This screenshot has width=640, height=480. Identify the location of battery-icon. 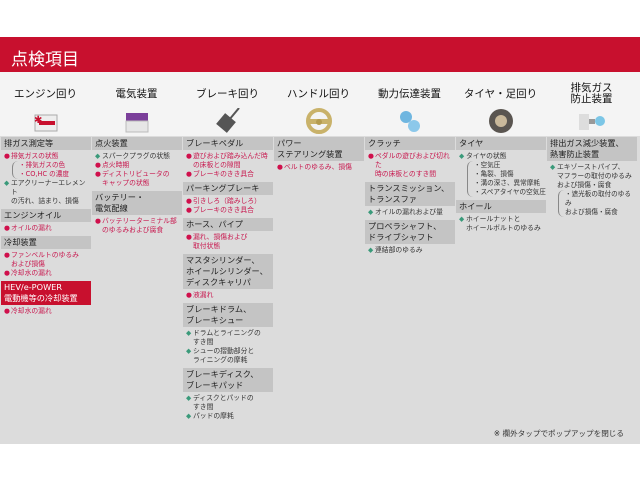
(137, 121).